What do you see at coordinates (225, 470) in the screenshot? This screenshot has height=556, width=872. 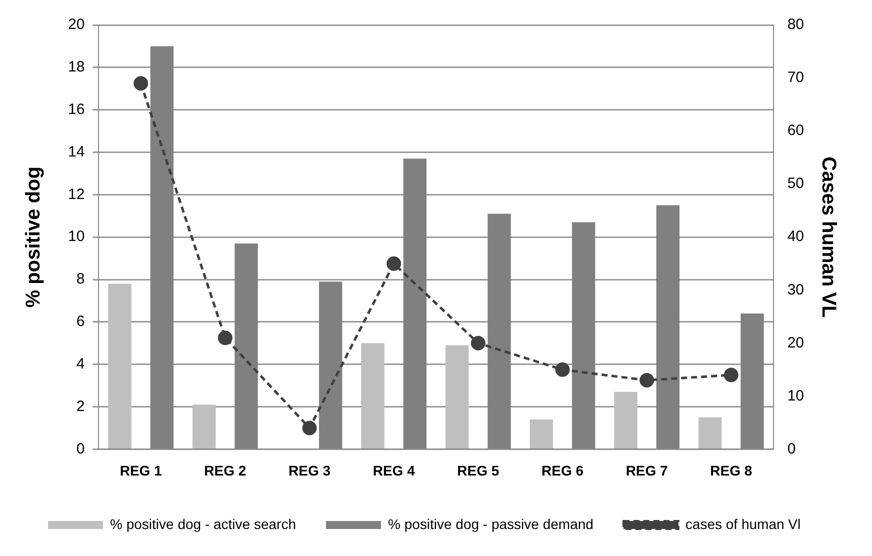 I see `x-tick-label: REG 2` at bounding box center [225, 470].